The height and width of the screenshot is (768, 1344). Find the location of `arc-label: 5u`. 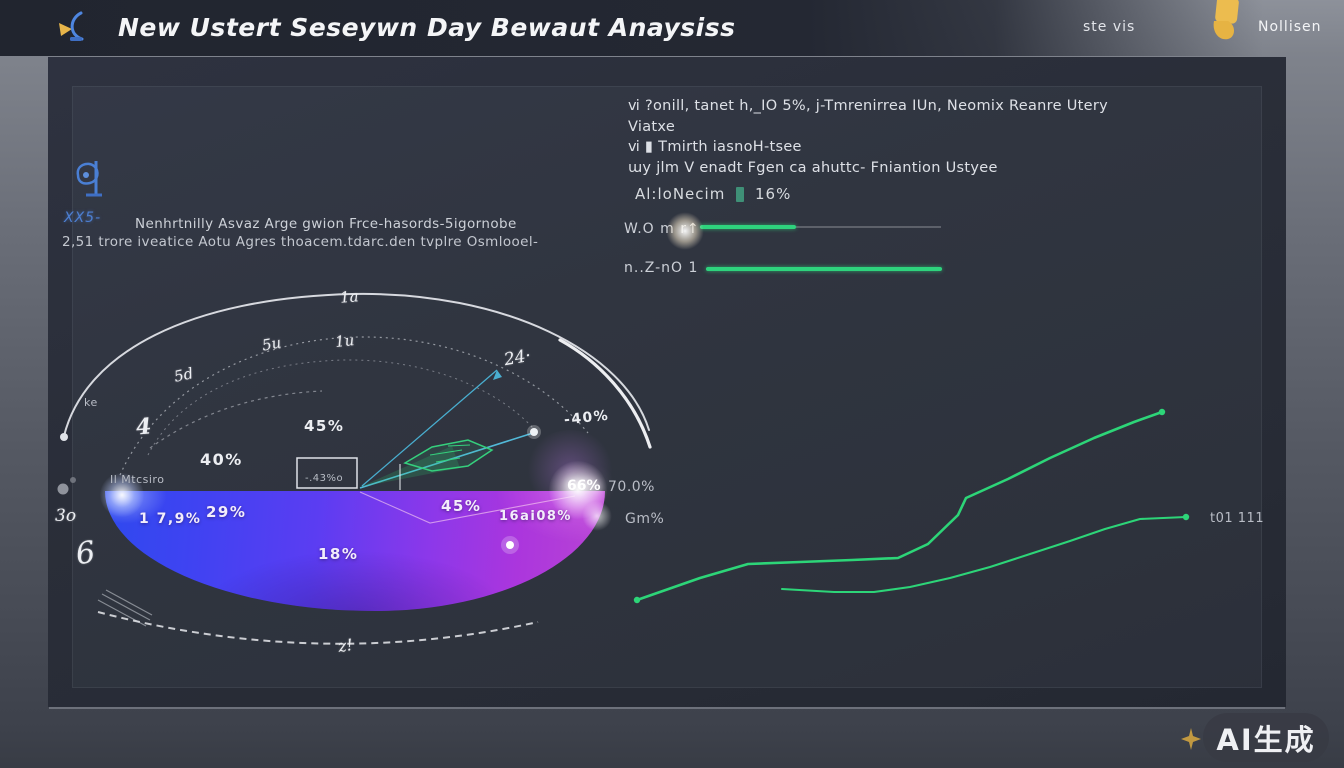

arc-label: 5u is located at coordinates (271, 344).